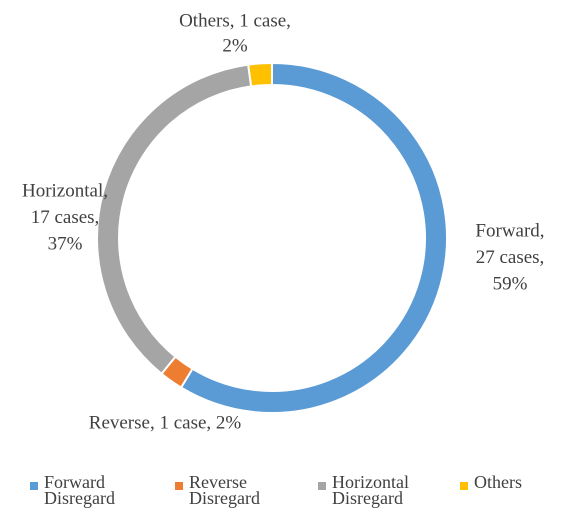  I want to click on data-label: 59%, so click(510, 283).